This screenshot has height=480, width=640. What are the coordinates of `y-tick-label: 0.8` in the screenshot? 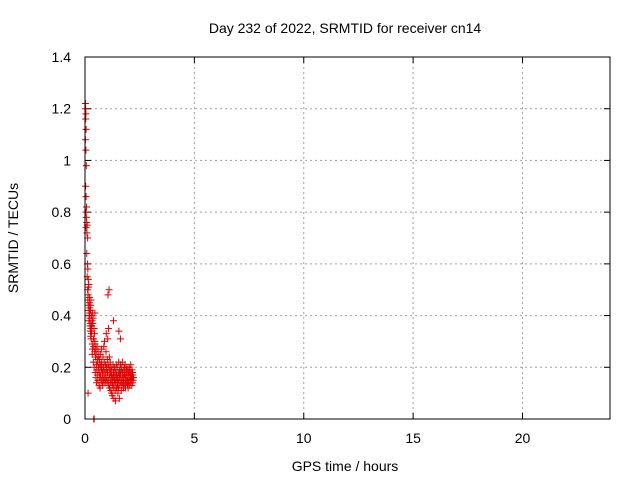 It's located at (62, 212).